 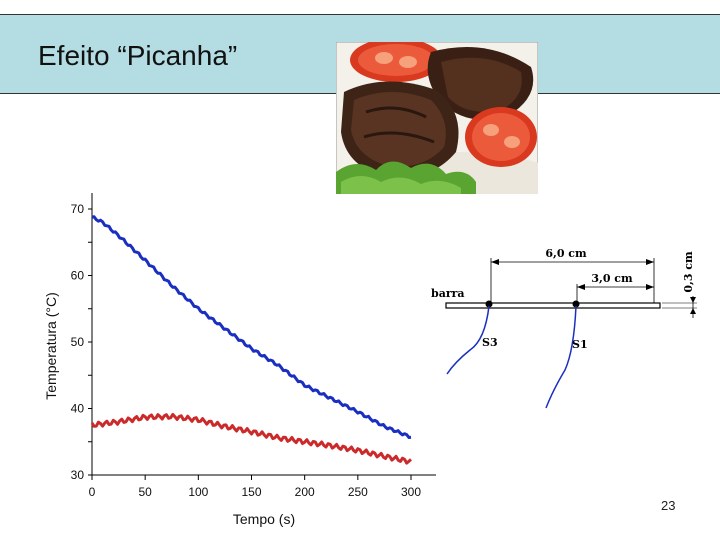 What do you see at coordinates (78, 409) in the screenshot?
I see `y-tick-label: 40` at bounding box center [78, 409].